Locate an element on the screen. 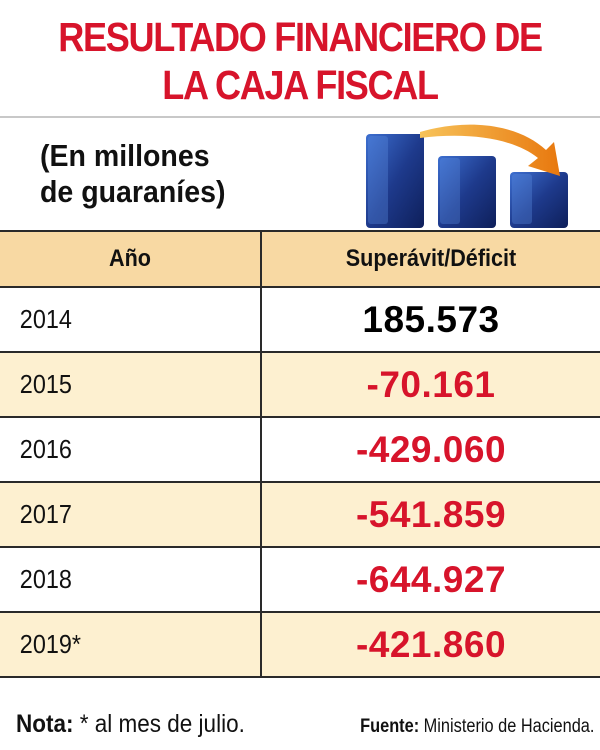 This screenshot has height=750, width=600. declining-bars-arrow-icon is located at coordinates (467, 176).